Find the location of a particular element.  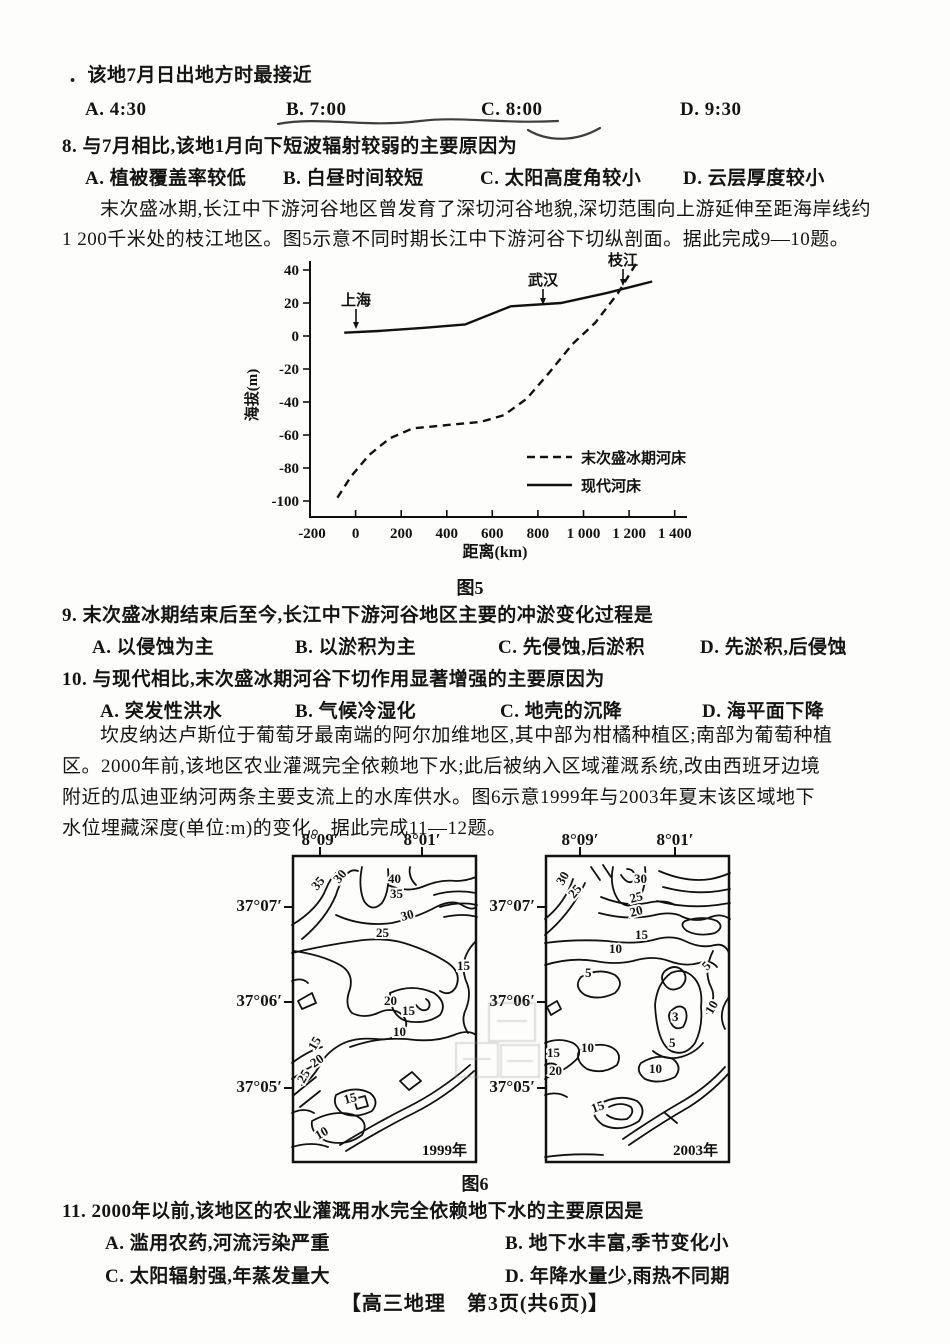

y-tick: 40 is located at coordinates (291, 271).